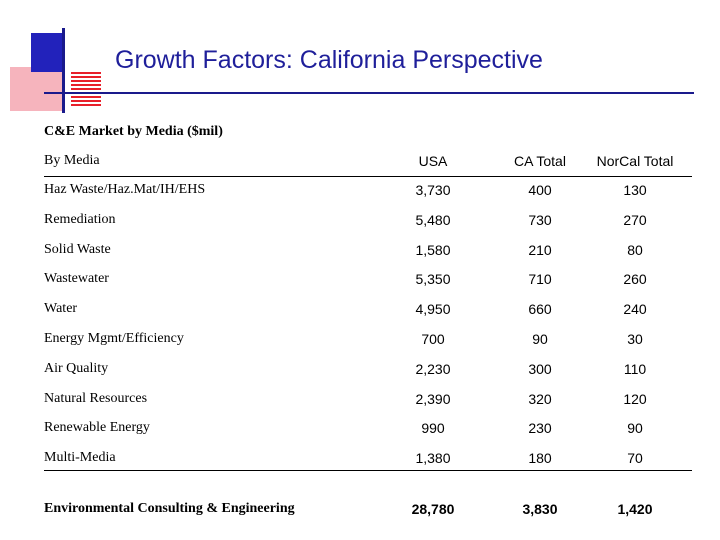 The width and height of the screenshot is (720, 540). I want to click on header-by-media: By Media, so click(72, 160).